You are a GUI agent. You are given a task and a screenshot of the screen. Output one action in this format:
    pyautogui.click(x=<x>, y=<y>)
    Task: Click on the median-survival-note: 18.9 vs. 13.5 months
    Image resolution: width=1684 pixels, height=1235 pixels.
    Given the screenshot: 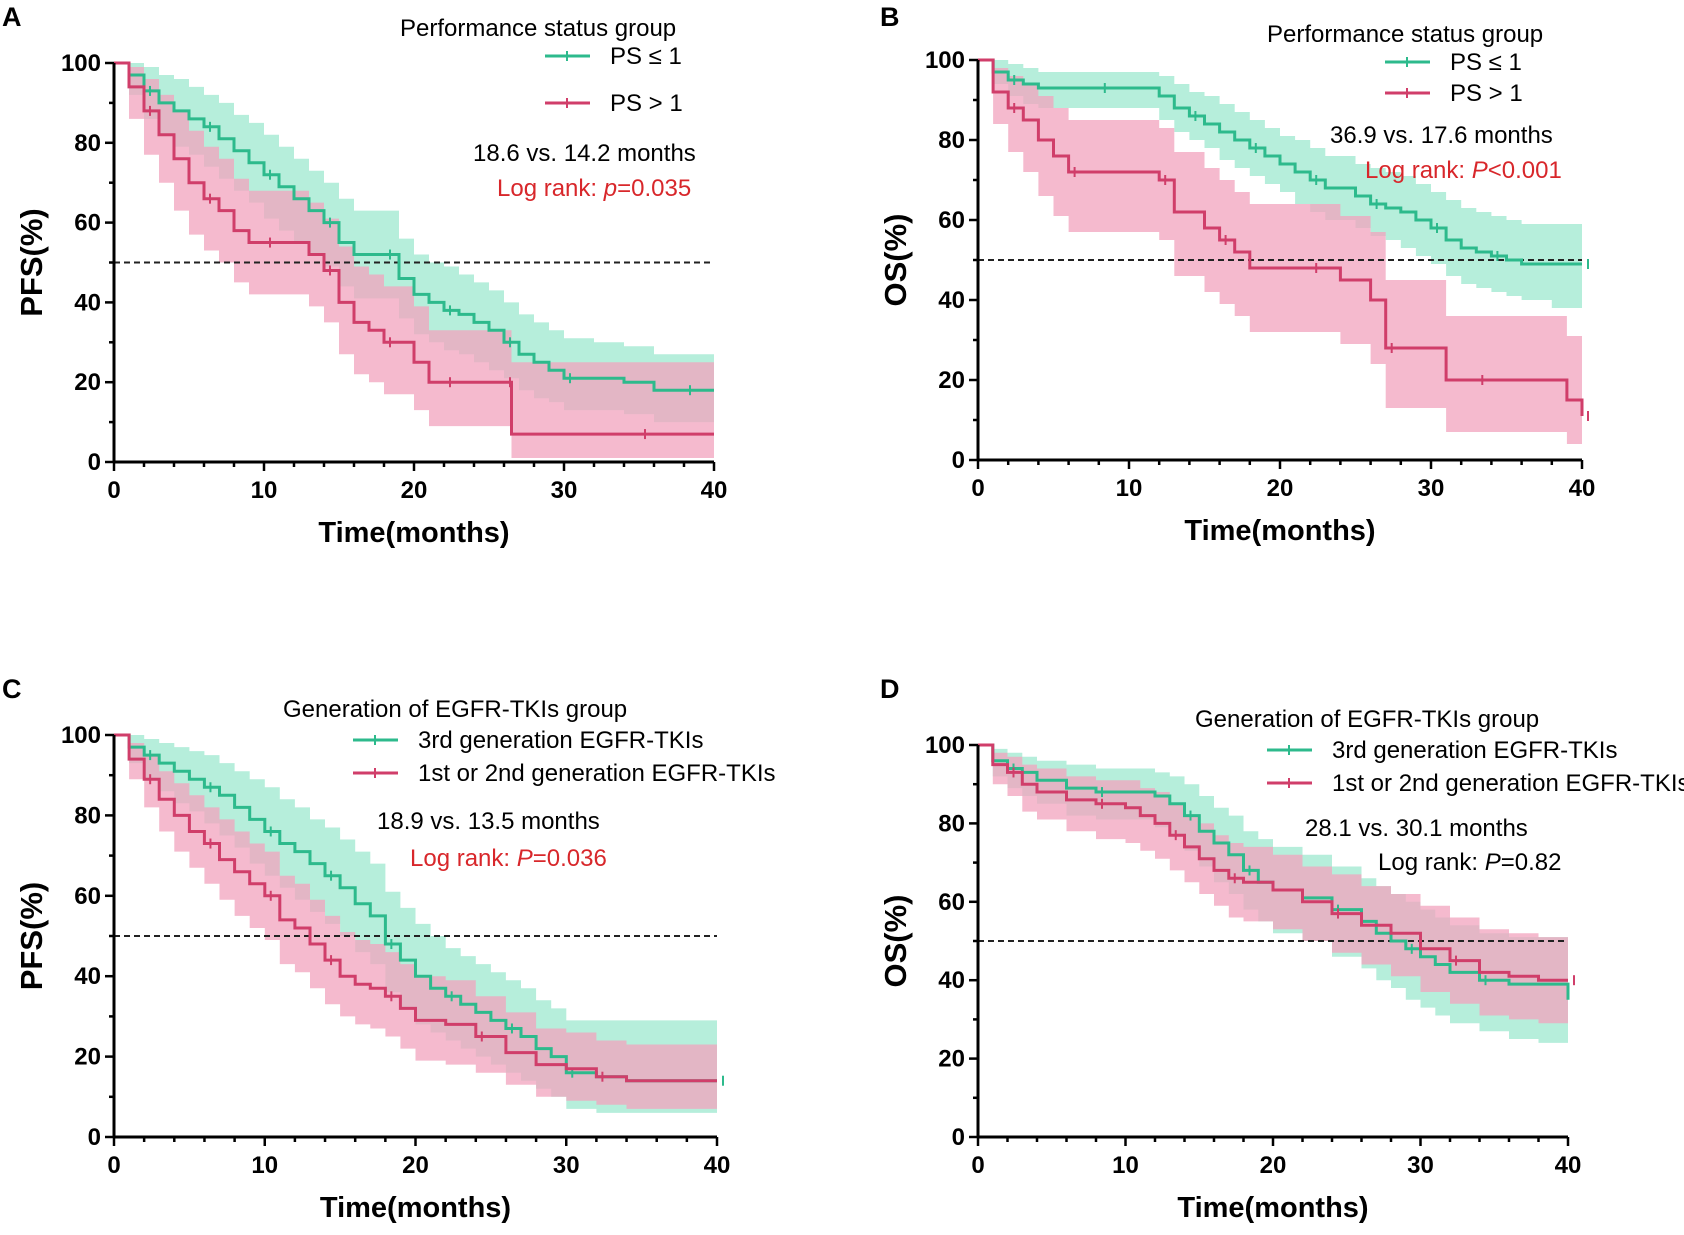 What is the action you would take?
    pyautogui.click(x=488, y=821)
    